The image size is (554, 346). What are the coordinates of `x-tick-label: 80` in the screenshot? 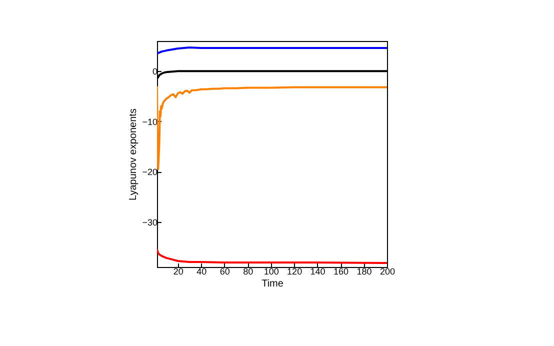 It's located at (248, 271).